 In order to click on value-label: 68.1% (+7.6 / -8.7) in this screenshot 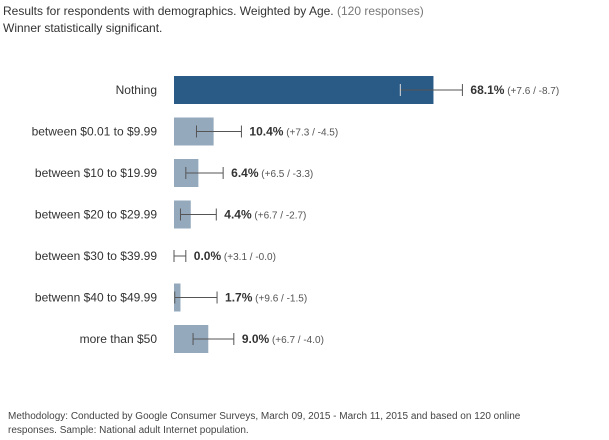, I will do `click(514, 90)`.